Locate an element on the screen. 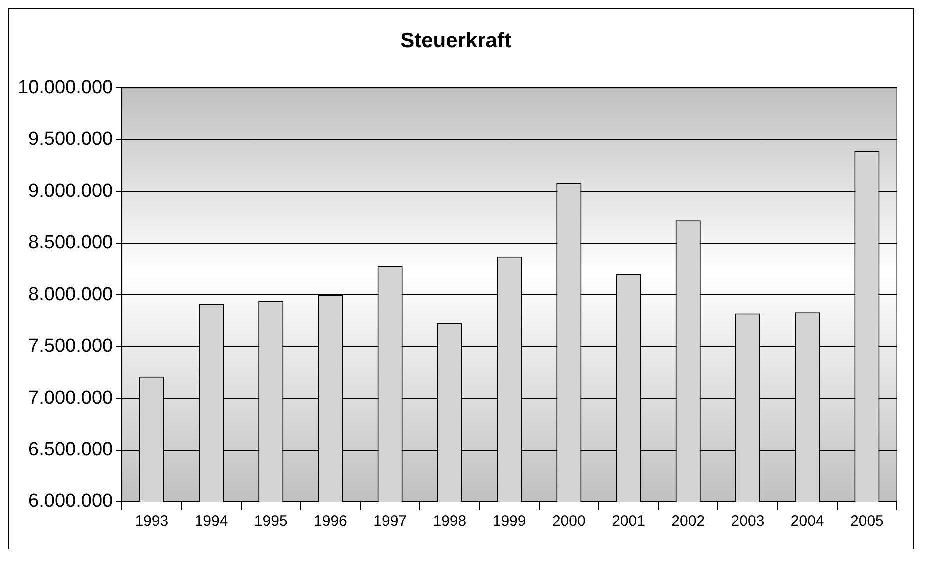  x-tick-label: 1997 is located at coordinates (391, 521).